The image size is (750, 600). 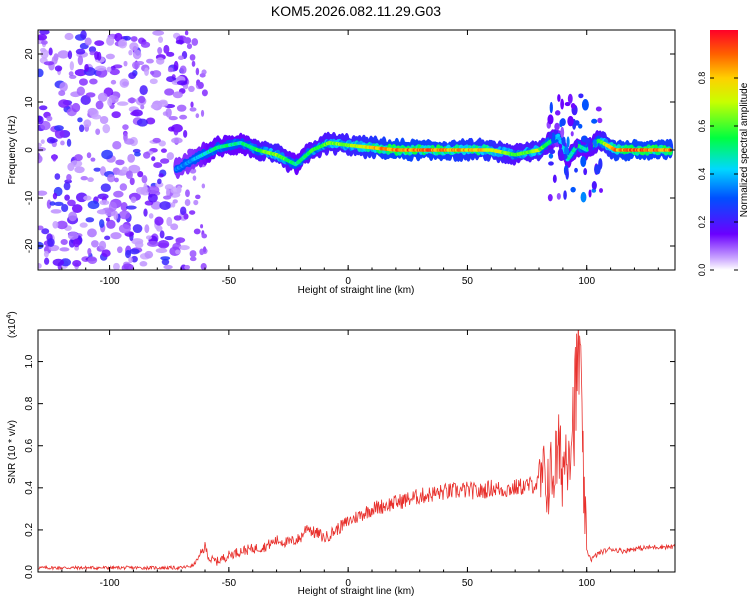 I want to click on y-scale-exp: 4, so click(x=9, y=317).